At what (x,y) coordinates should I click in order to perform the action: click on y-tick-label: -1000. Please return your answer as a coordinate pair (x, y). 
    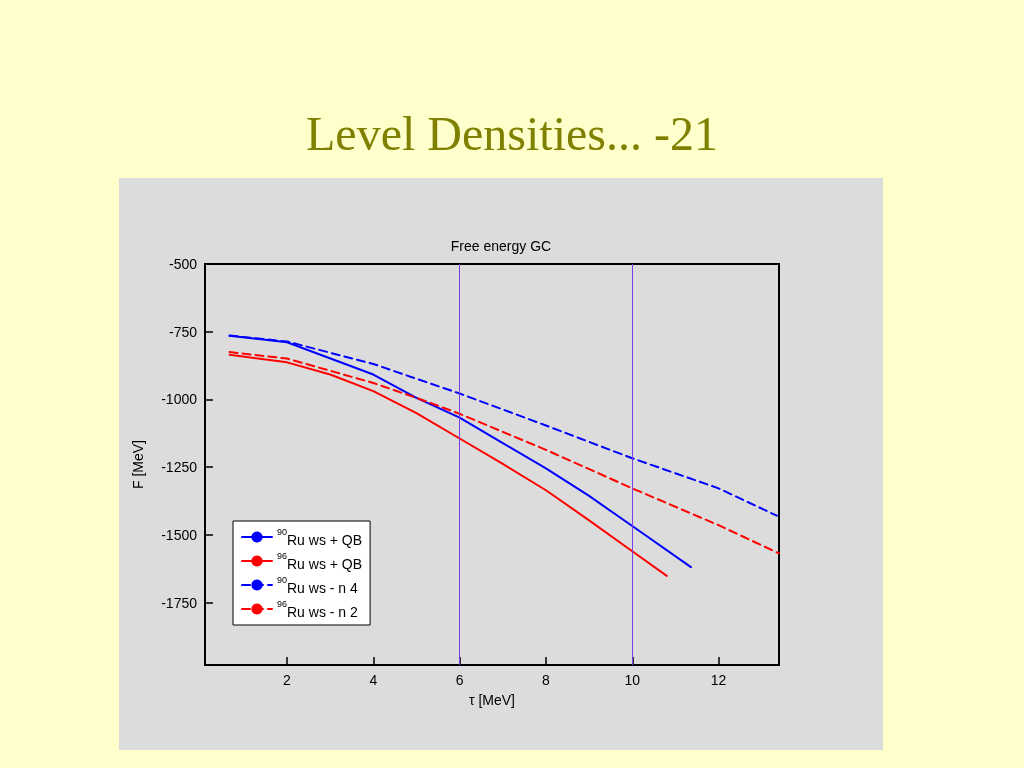
    Looking at the image, I should click on (179, 399).